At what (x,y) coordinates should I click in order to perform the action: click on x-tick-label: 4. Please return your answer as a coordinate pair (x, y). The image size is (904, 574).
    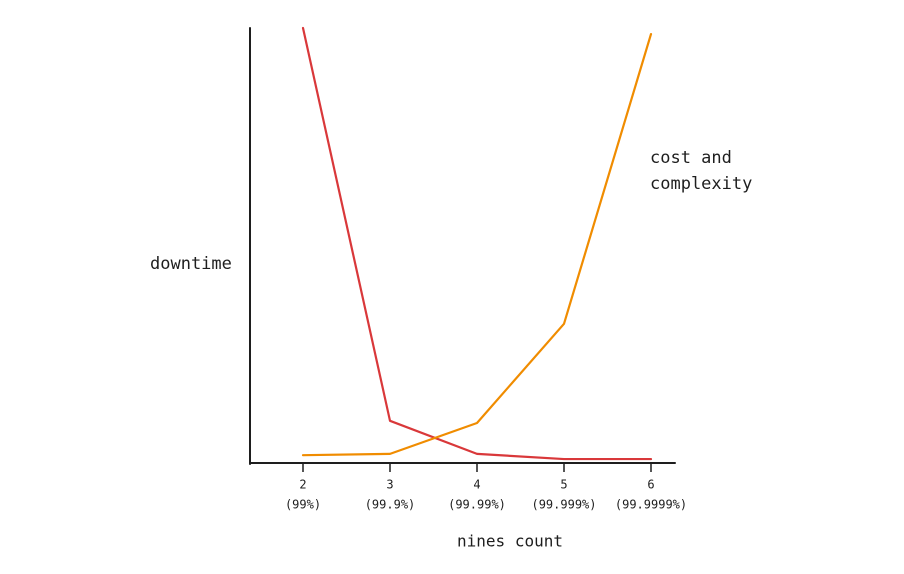
    Looking at the image, I should click on (476, 485).